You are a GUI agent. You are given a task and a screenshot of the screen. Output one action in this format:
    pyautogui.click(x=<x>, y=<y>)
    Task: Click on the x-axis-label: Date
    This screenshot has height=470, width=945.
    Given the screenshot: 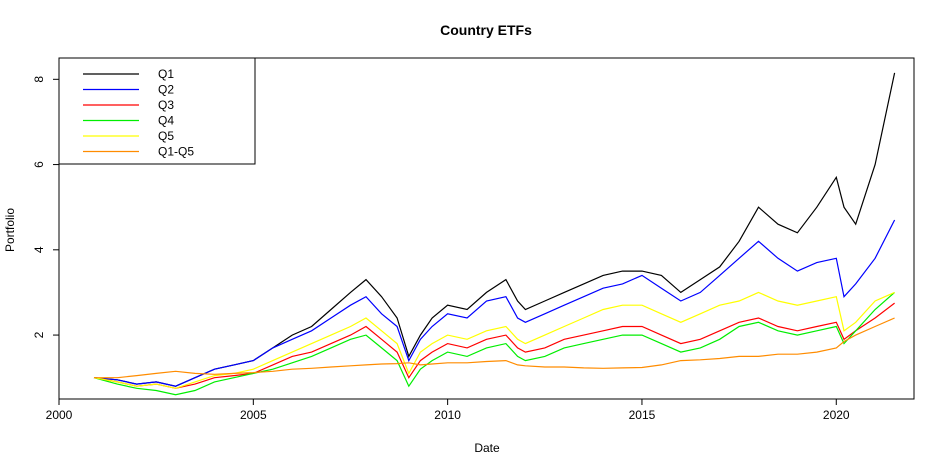 What is the action you would take?
    pyautogui.click(x=487, y=448)
    